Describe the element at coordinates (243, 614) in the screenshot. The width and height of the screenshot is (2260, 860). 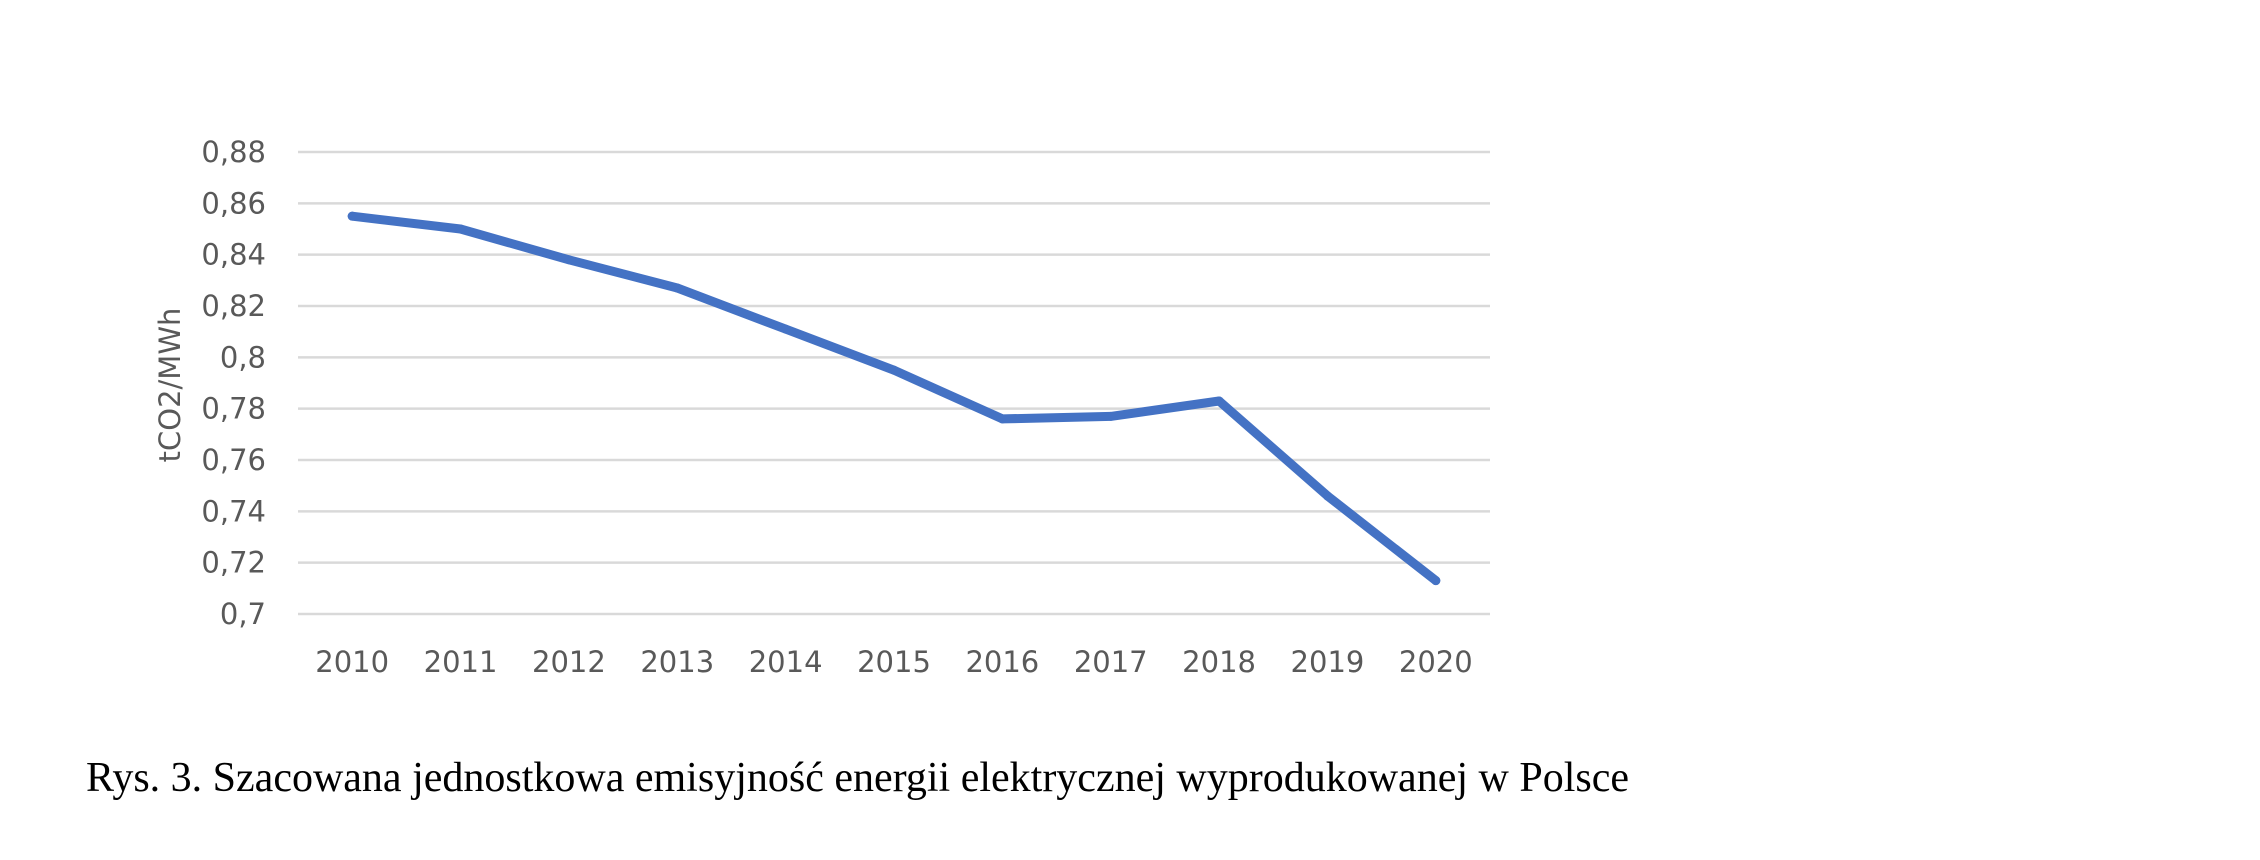
I see `y-tick-label: 0,7` at that location.